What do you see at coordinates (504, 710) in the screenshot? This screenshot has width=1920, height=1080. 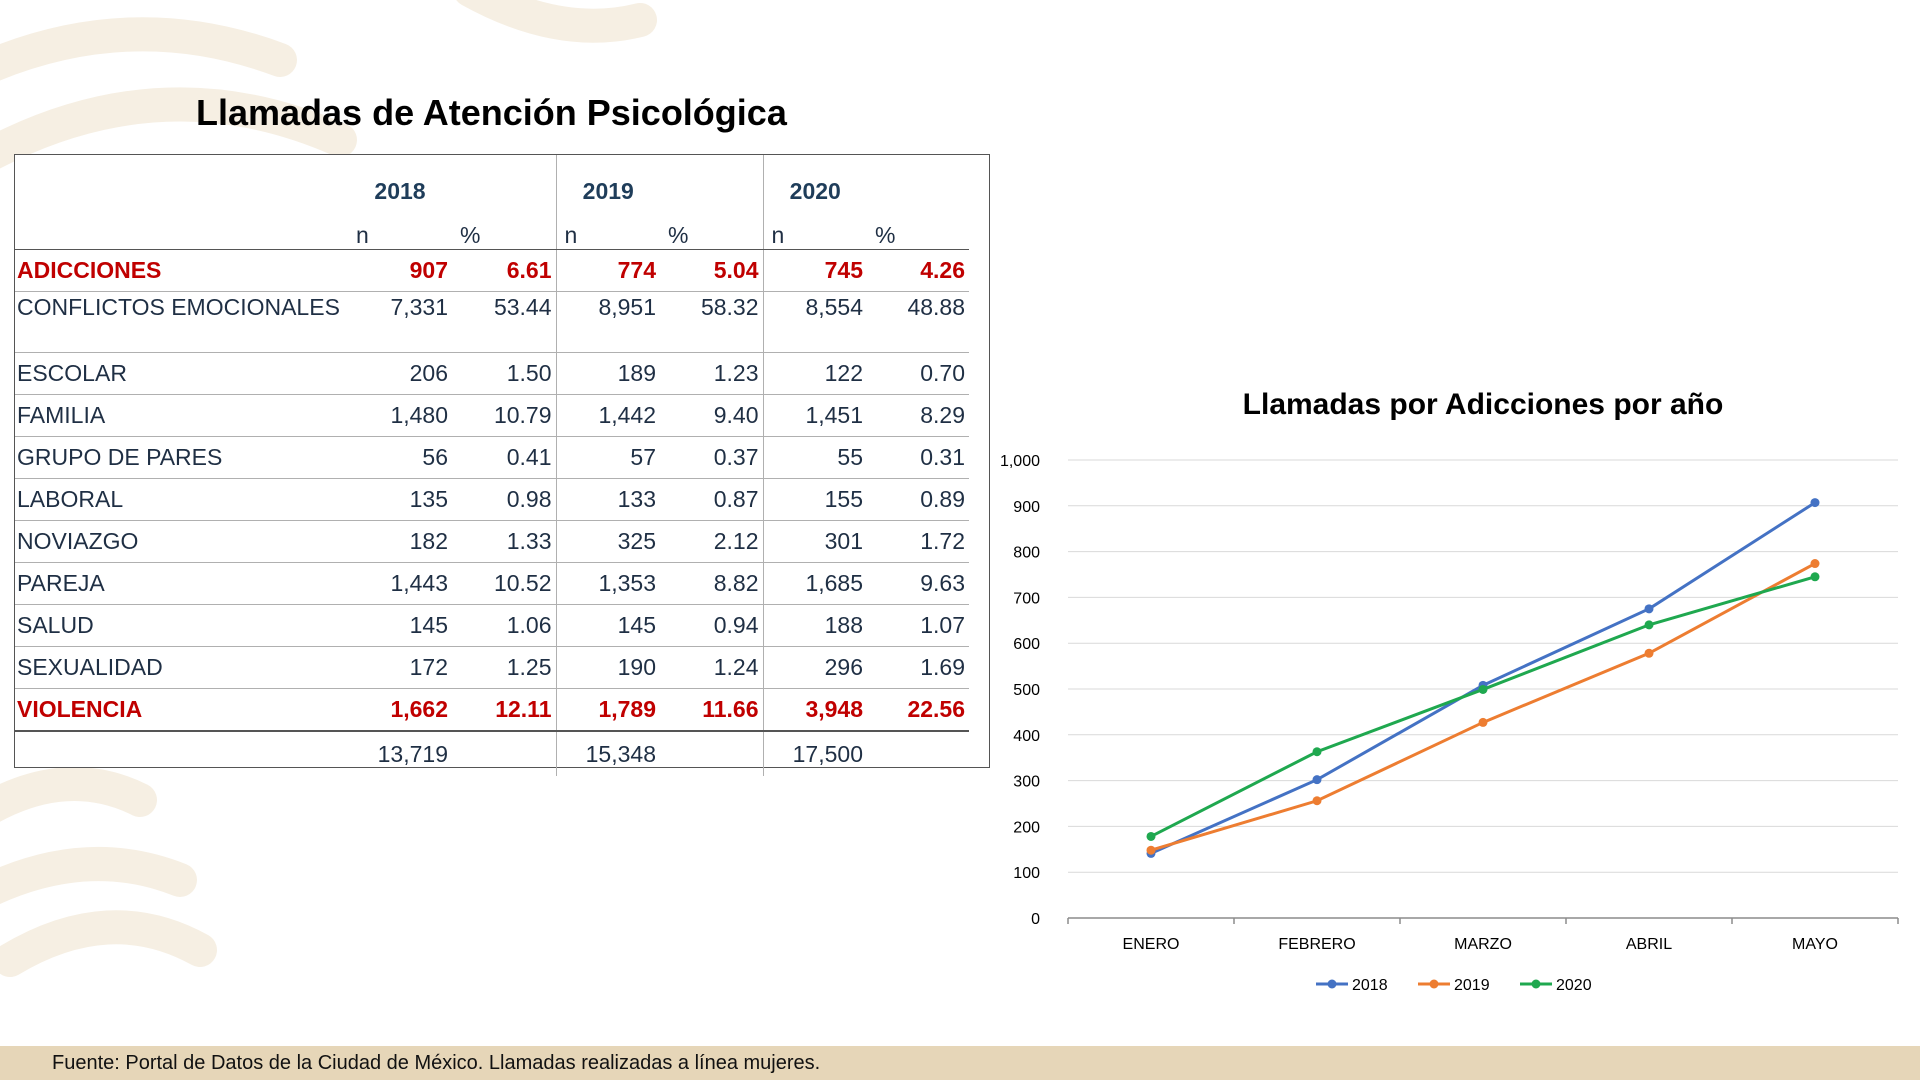 I see `row-value: 12.11` at bounding box center [504, 710].